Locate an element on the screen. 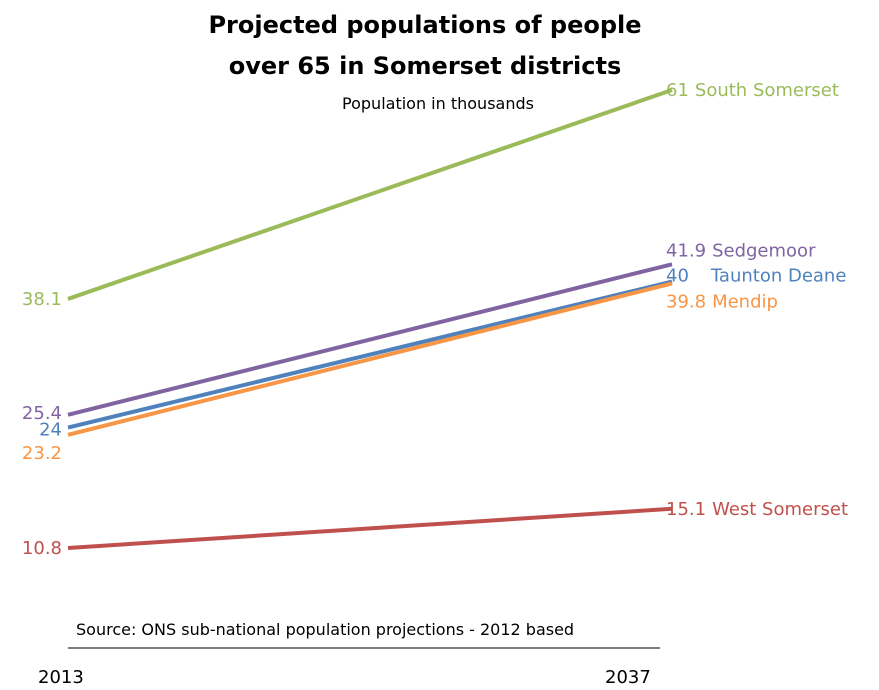 Image resolution: width=879 pixels, height=690 pixels. start-value-label-sedgemoor: 25.4 is located at coordinates (42, 413).